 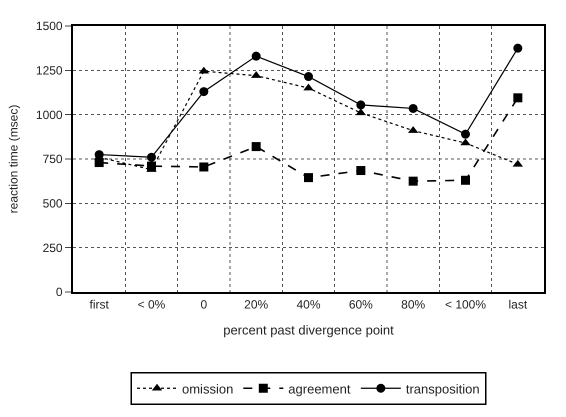 What do you see at coordinates (59, 292) in the screenshot?
I see `y-tick-label: 0` at bounding box center [59, 292].